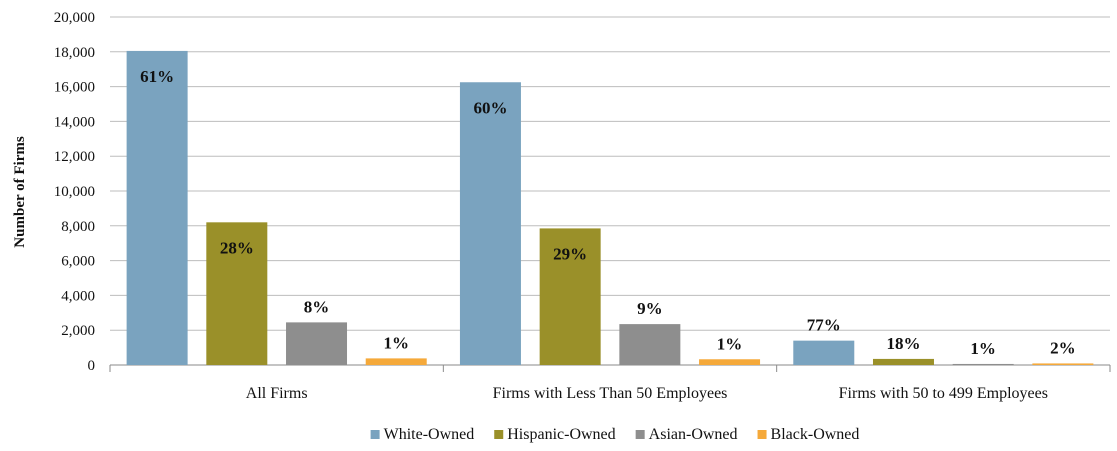 The height and width of the screenshot is (451, 1117). What do you see at coordinates (74, 157) in the screenshot?
I see `y-tick-label: 12,000` at bounding box center [74, 157].